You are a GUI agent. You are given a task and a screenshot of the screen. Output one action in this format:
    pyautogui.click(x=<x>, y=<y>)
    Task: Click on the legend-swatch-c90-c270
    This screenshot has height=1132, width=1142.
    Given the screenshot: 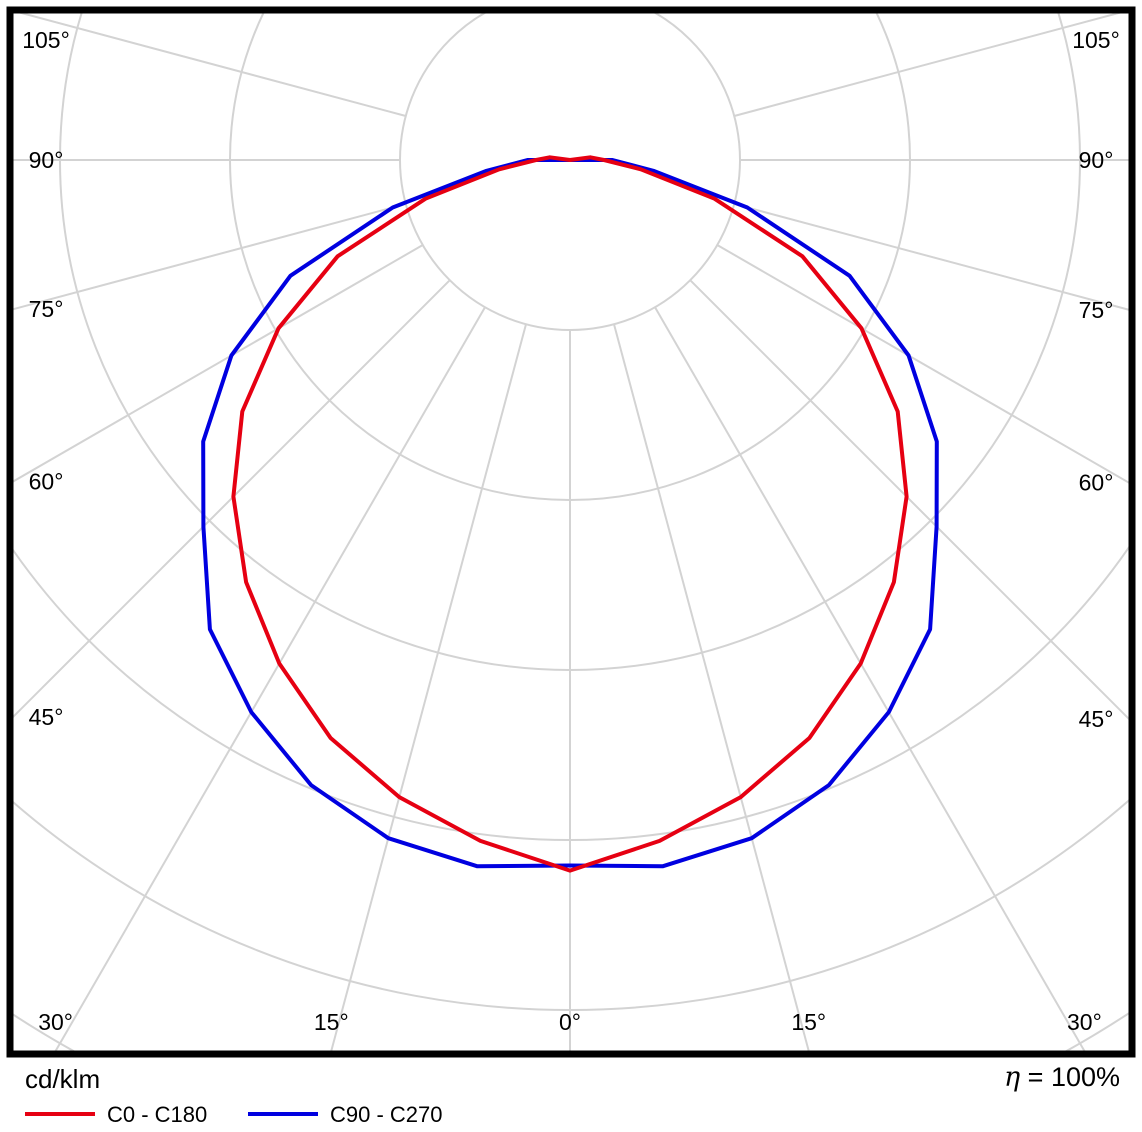 What is the action you would take?
    pyautogui.click(x=283, y=1114)
    